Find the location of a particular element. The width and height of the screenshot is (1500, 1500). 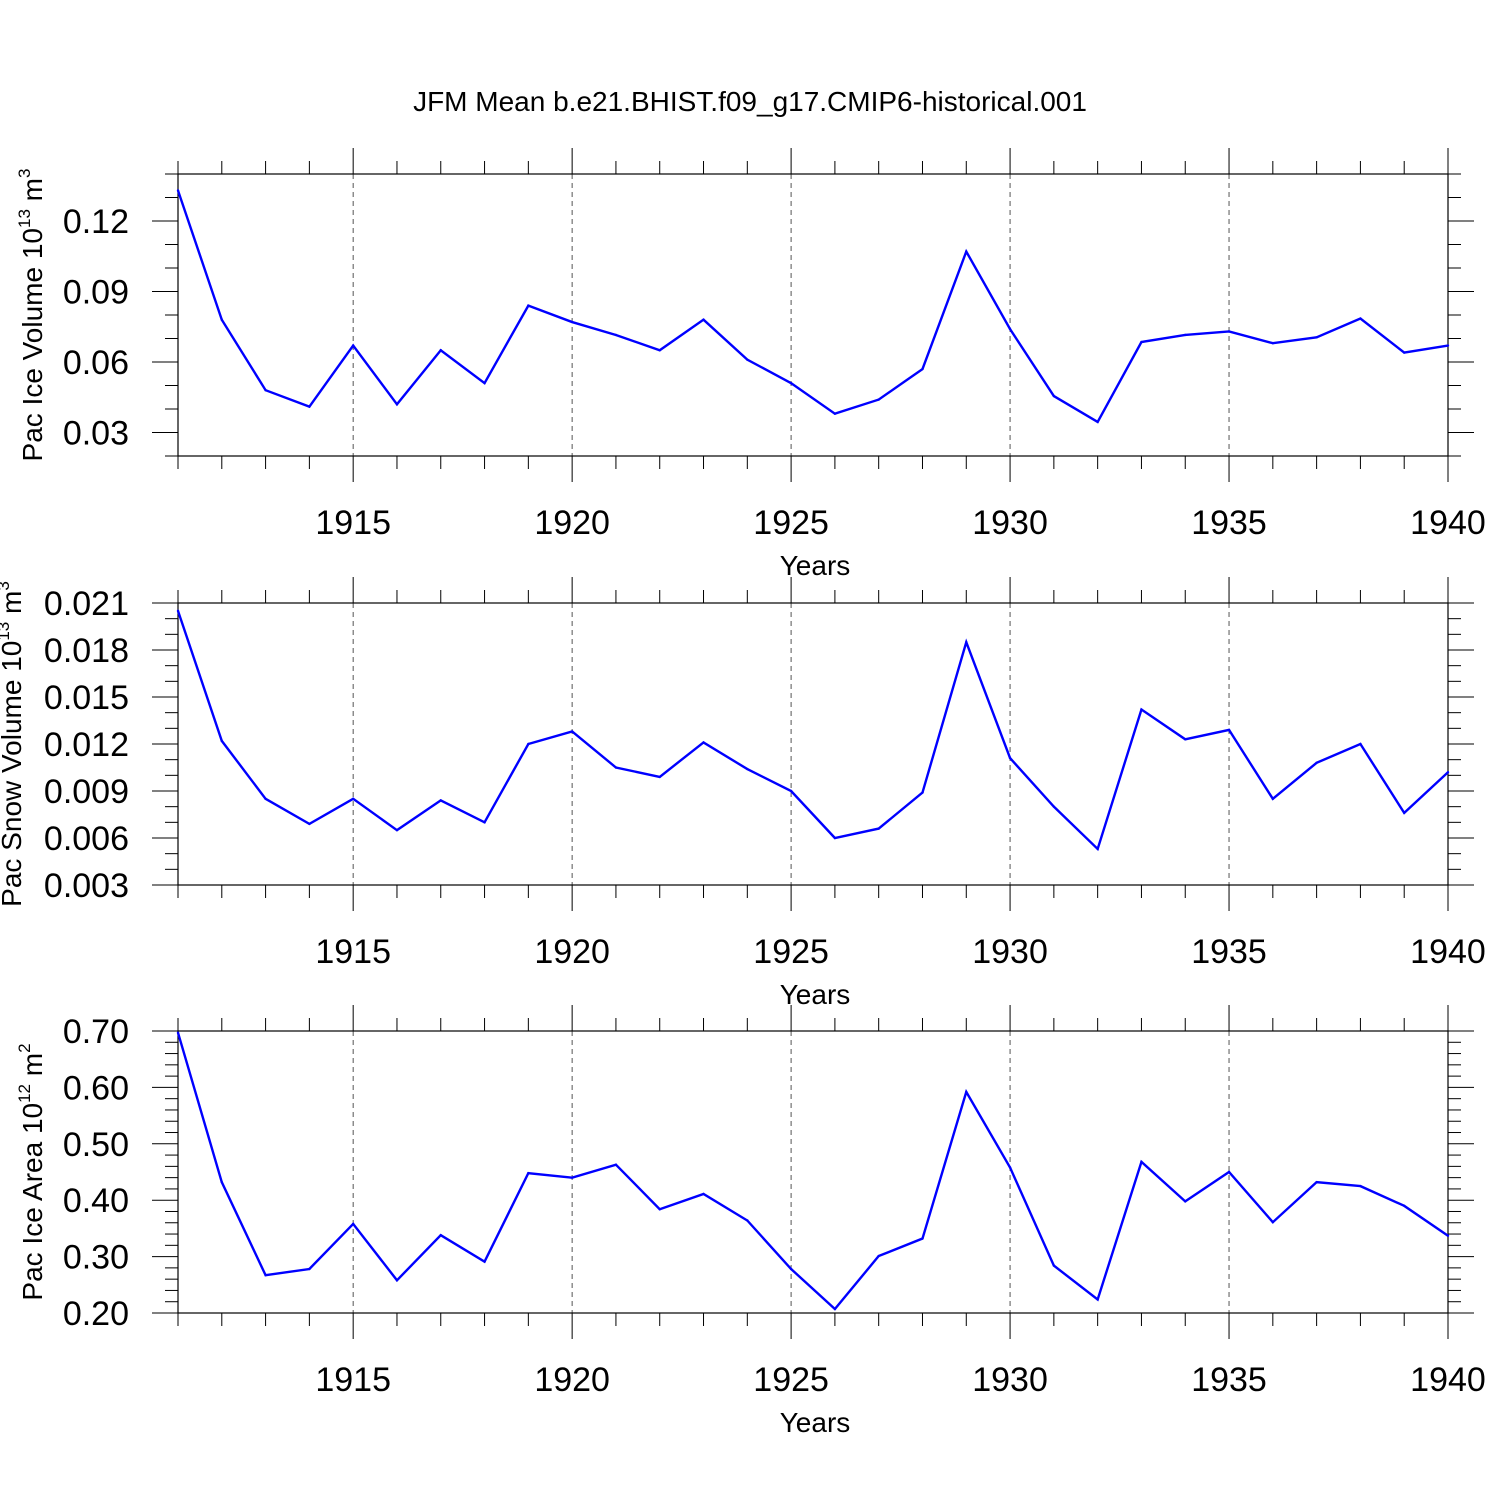

y-axis-label: Pac Ice Volume 1013 m3 is located at coordinates (31, 315).